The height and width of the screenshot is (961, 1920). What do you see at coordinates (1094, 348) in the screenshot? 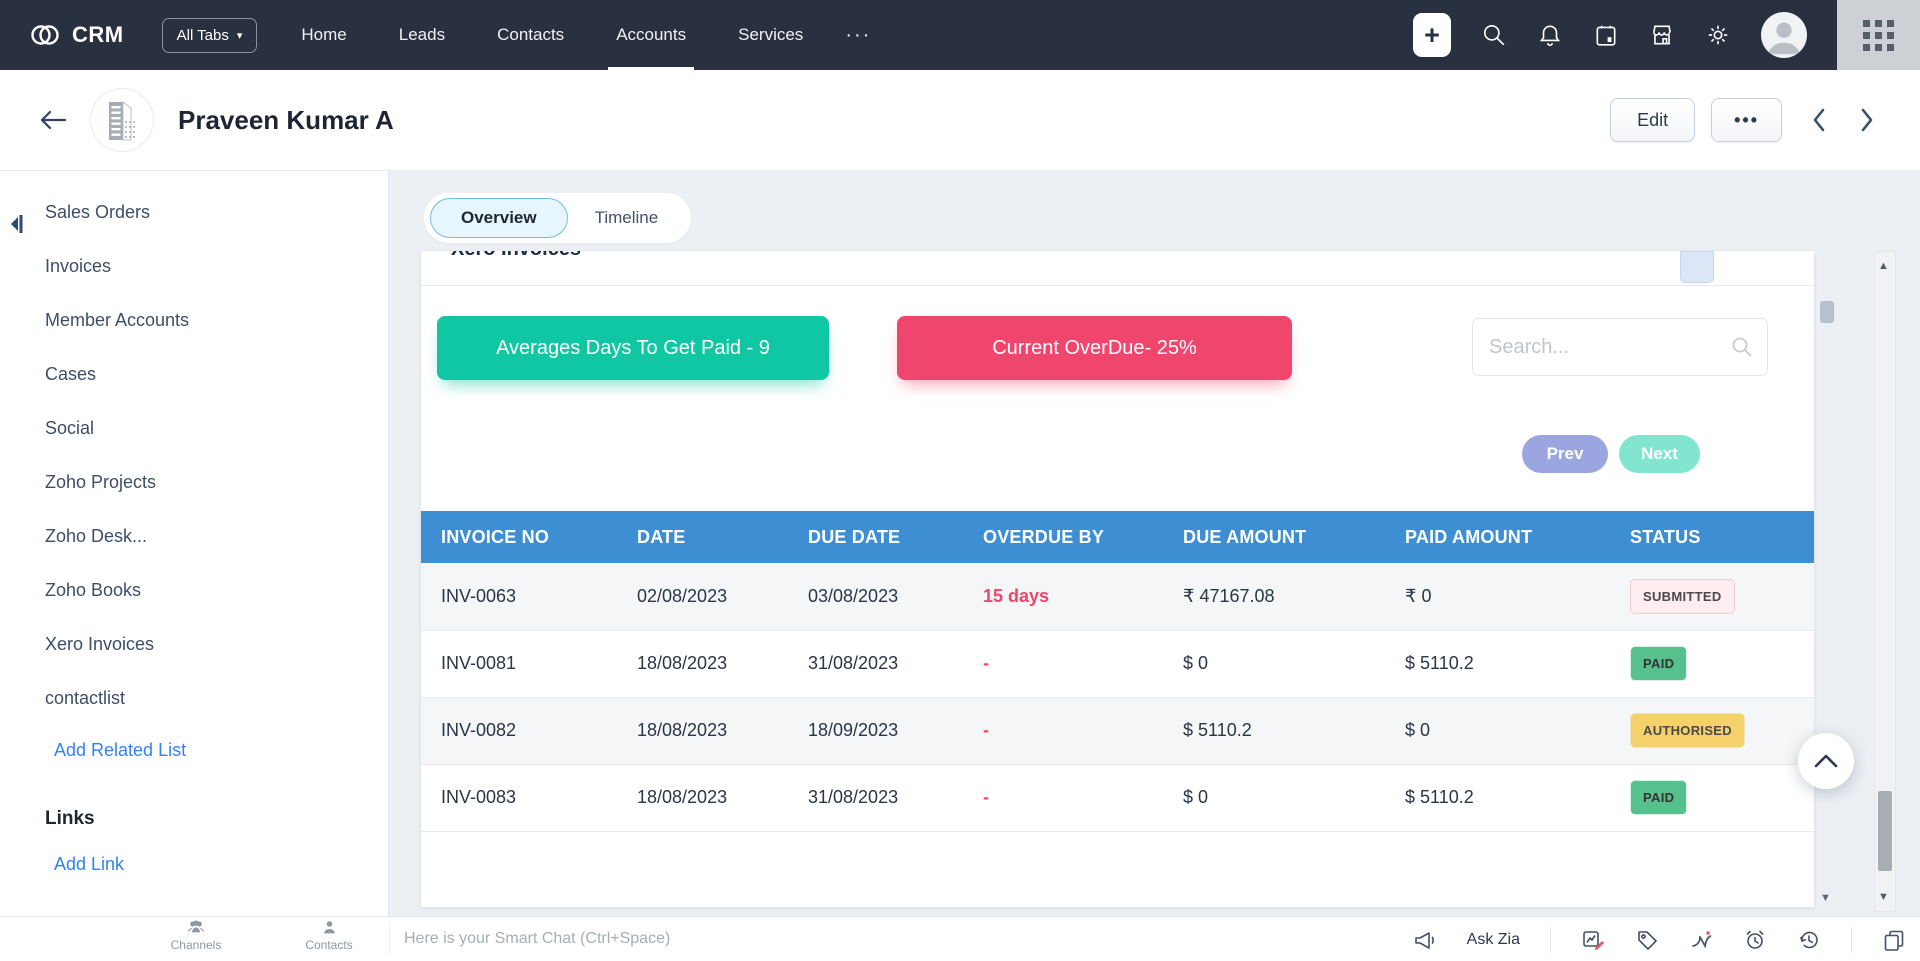
I see `current-overdue-button: Current OverDue- 25%` at bounding box center [1094, 348].